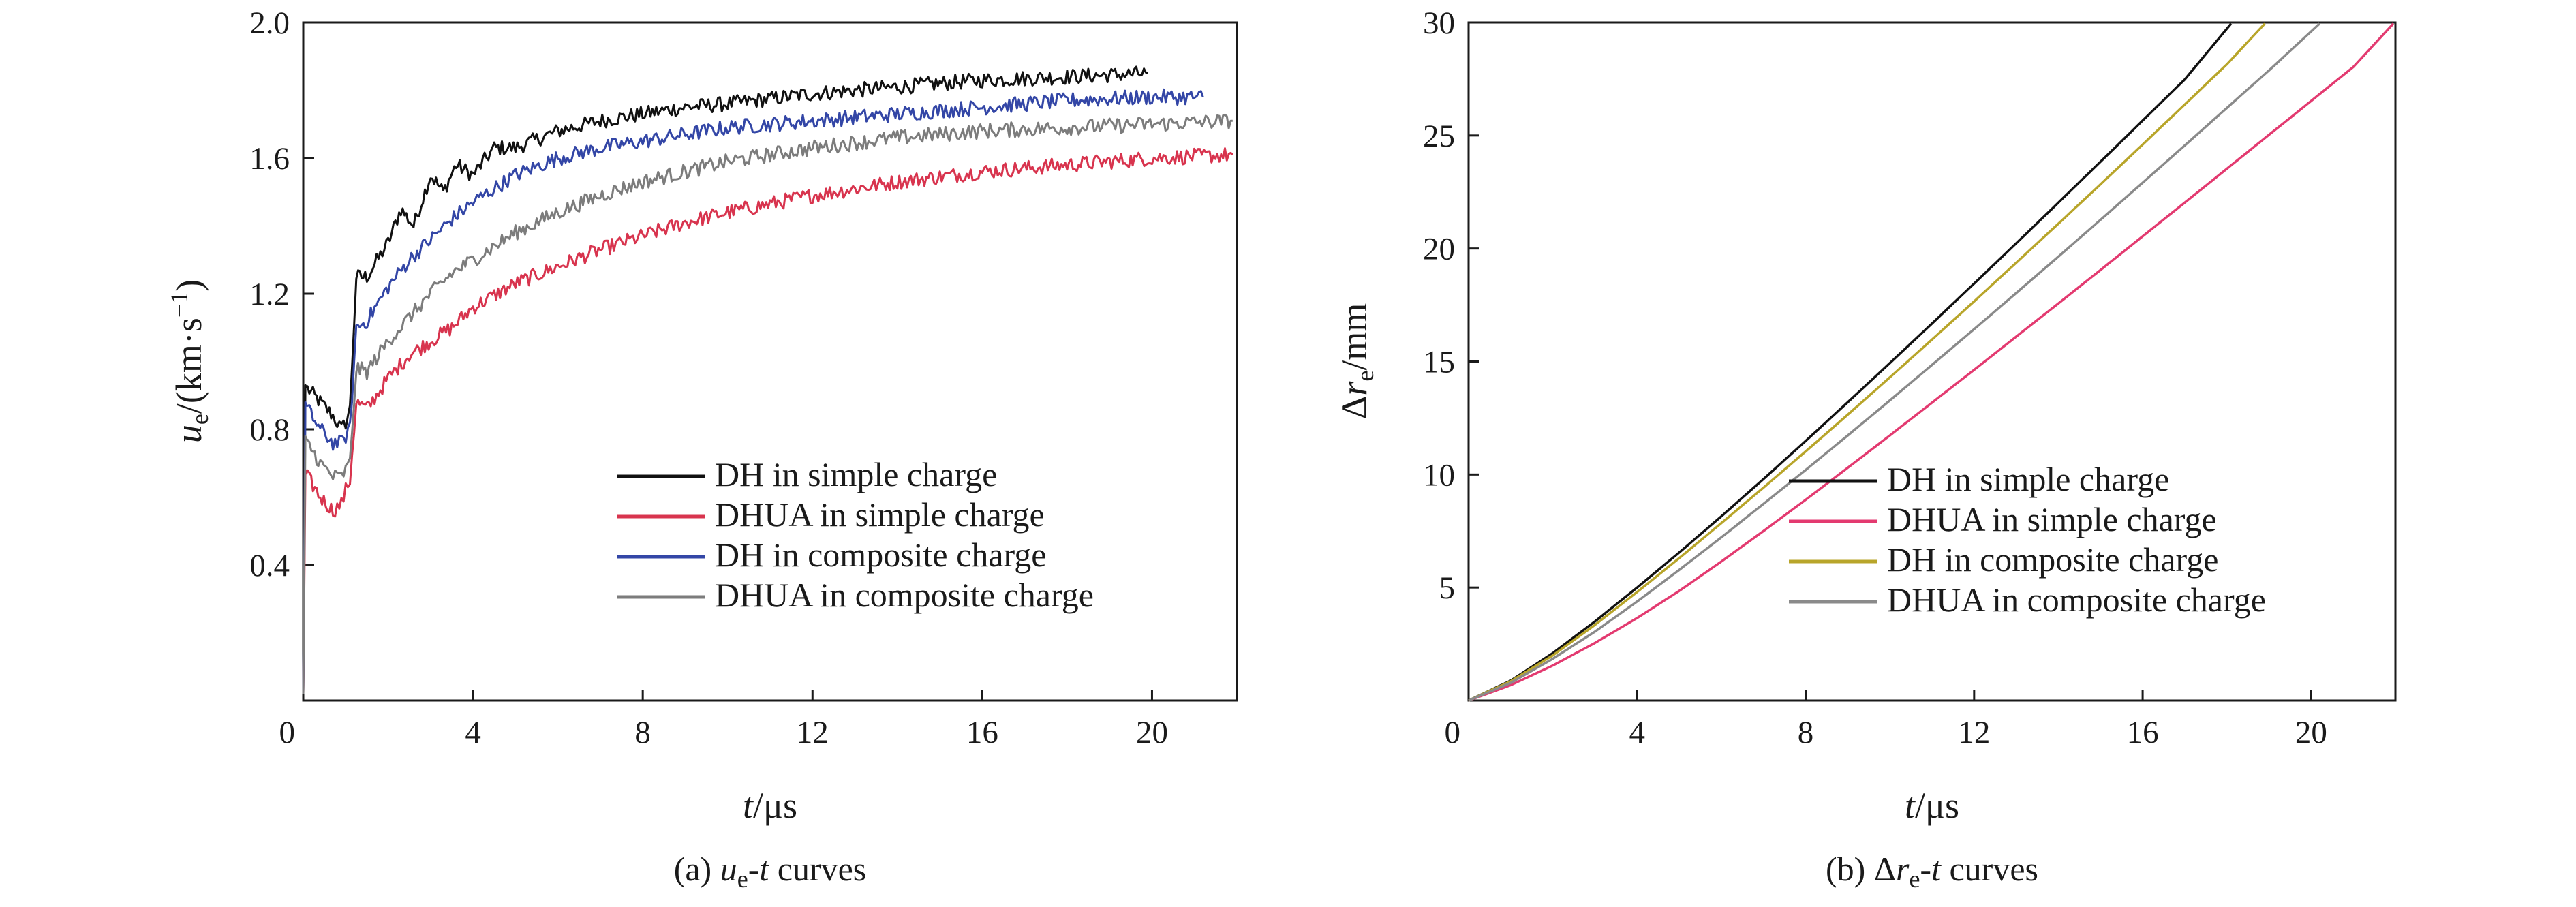 The height and width of the screenshot is (907, 2576). Describe the element at coordinates (269, 294) in the screenshot. I see `y-tick-label: 1.2` at that location.